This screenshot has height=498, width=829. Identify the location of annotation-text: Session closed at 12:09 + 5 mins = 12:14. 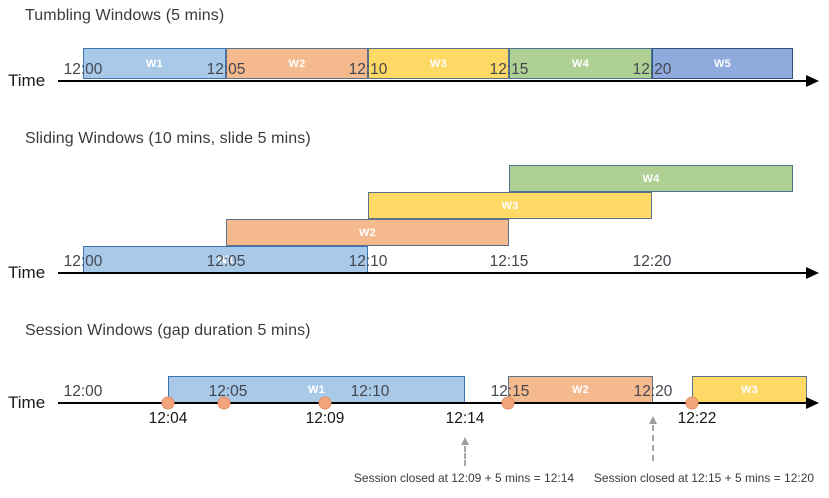
(464, 478).